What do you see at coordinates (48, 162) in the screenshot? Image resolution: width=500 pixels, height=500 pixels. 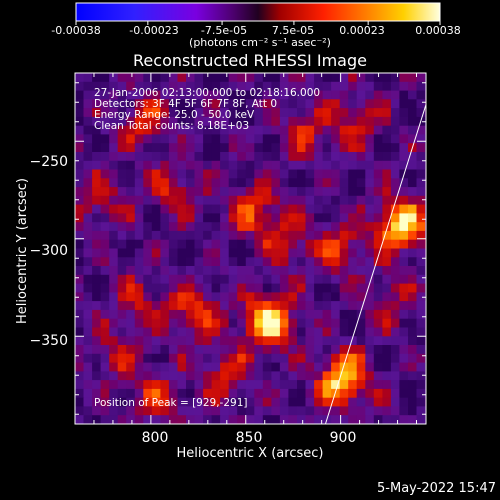 I see `y-tick-label-250: −250` at bounding box center [48, 162].